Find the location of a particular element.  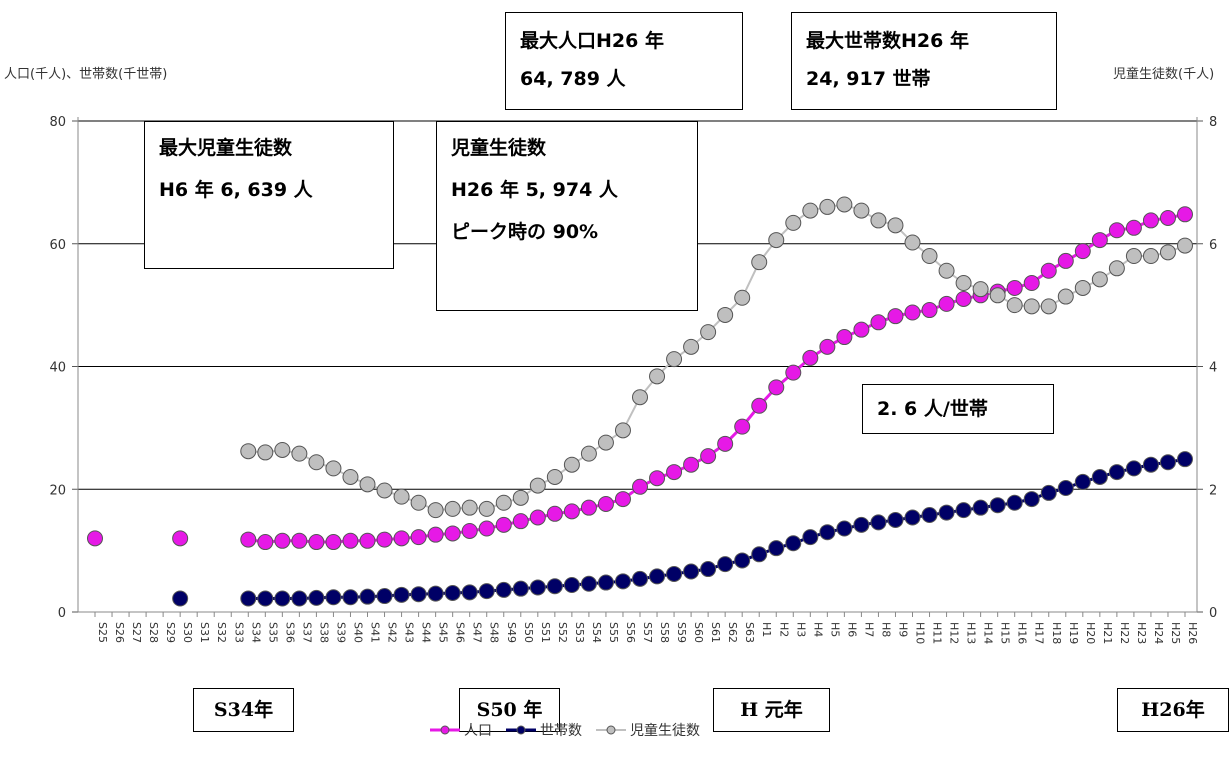

era-label-s34: S34年 is located at coordinates (243, 710).